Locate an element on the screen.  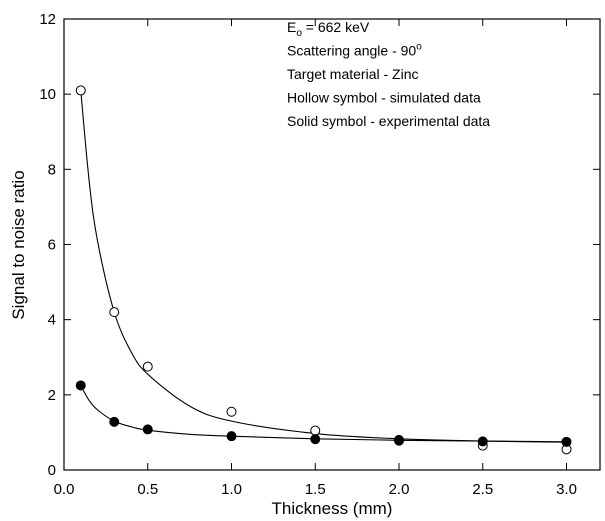
y-tick-label: 4 is located at coordinates (52, 320).